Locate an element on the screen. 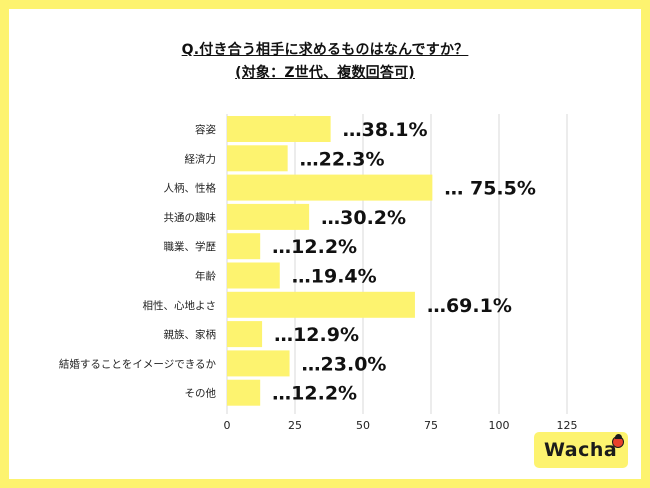 The height and width of the screenshot is (488, 650). x-tick-label: 125 is located at coordinates (567, 425).